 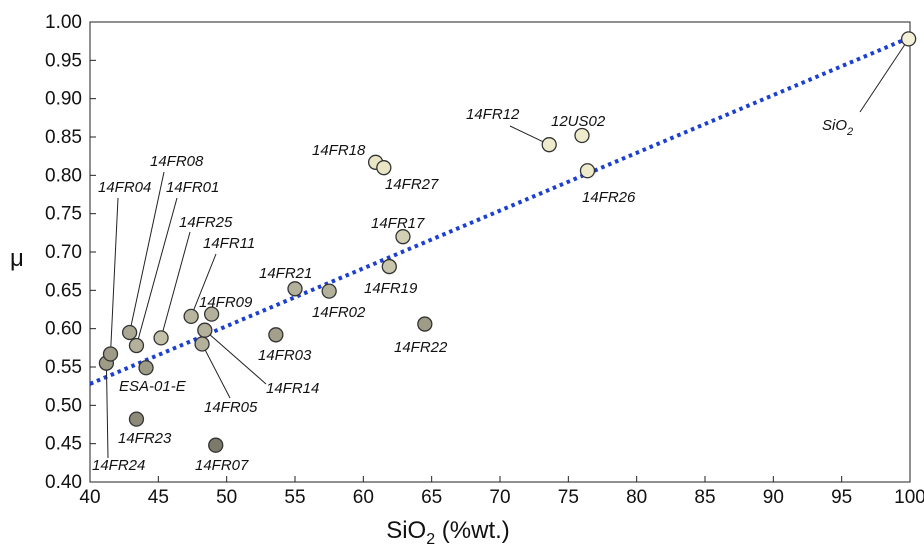 I want to click on x-tick-label: 55, so click(x=294, y=497).